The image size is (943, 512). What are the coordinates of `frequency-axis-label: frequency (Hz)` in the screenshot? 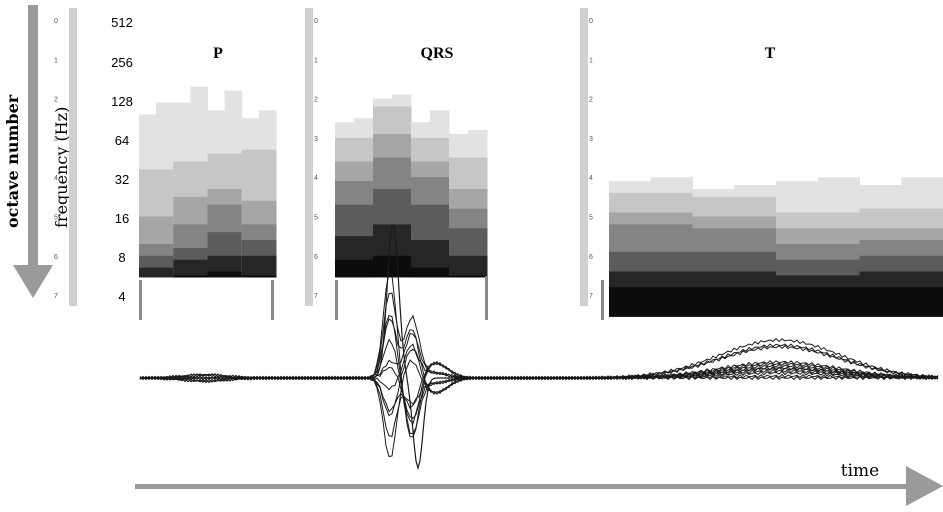 It's located at (61, 167).